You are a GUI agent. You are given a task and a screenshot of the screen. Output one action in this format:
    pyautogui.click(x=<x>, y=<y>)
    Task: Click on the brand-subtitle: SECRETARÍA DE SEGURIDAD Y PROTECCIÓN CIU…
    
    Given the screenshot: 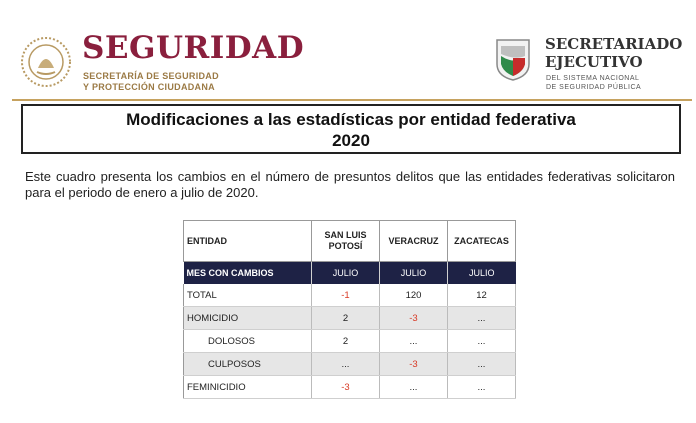 What is the action you would take?
    pyautogui.click(x=151, y=82)
    